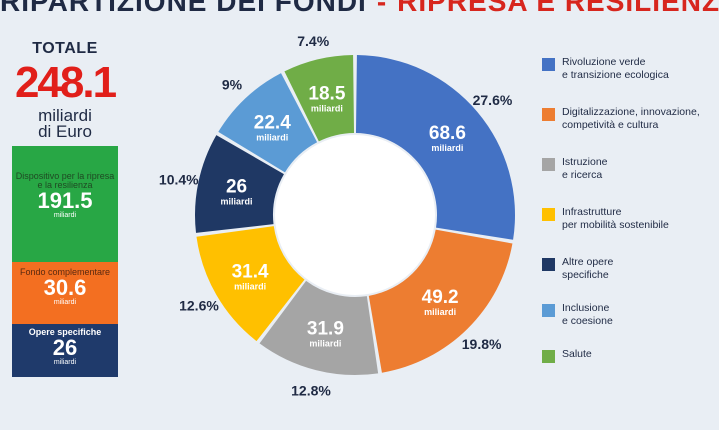 This screenshot has height=430, width=719. I want to click on legend-label-line1: Rivoluzione verde, so click(604, 62).